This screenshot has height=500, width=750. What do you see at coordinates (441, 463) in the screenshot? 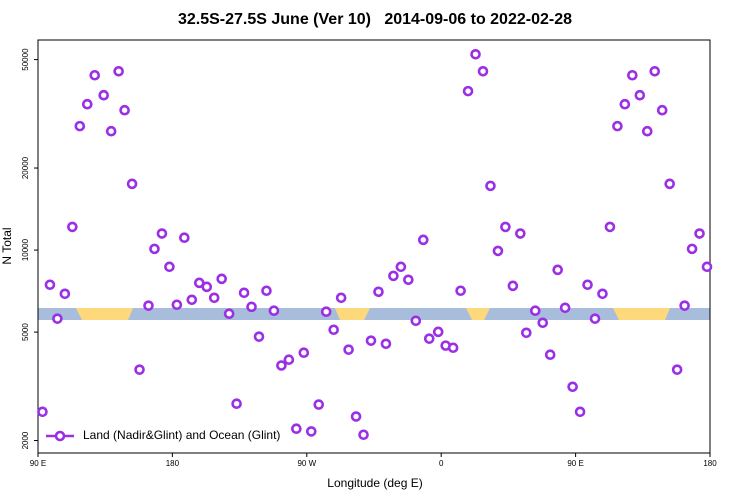
I see `x-tick-label: 0` at bounding box center [441, 463].